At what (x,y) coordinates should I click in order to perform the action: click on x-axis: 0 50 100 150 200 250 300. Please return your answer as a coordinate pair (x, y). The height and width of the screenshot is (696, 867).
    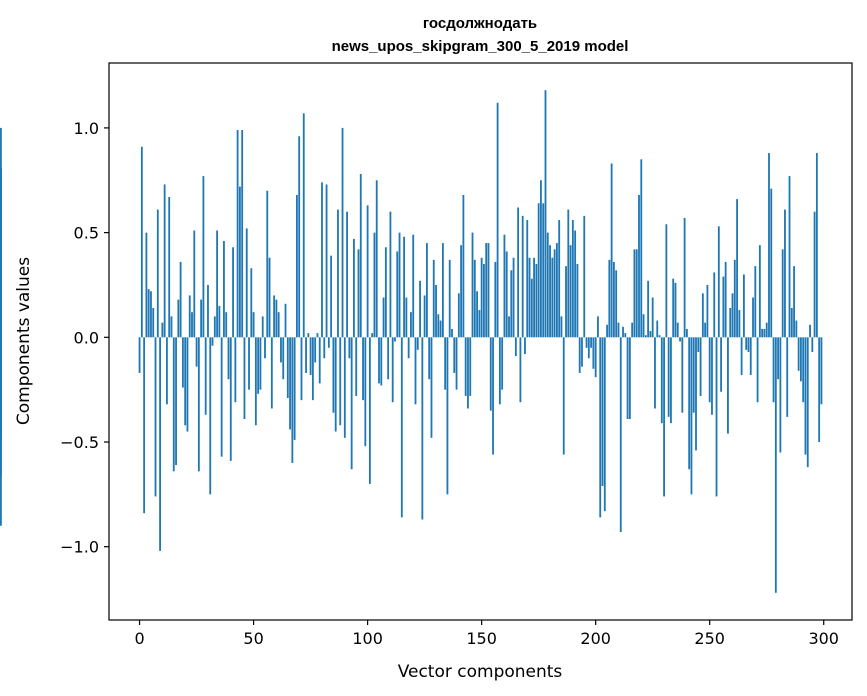
    Looking at the image, I should click on (486, 634).